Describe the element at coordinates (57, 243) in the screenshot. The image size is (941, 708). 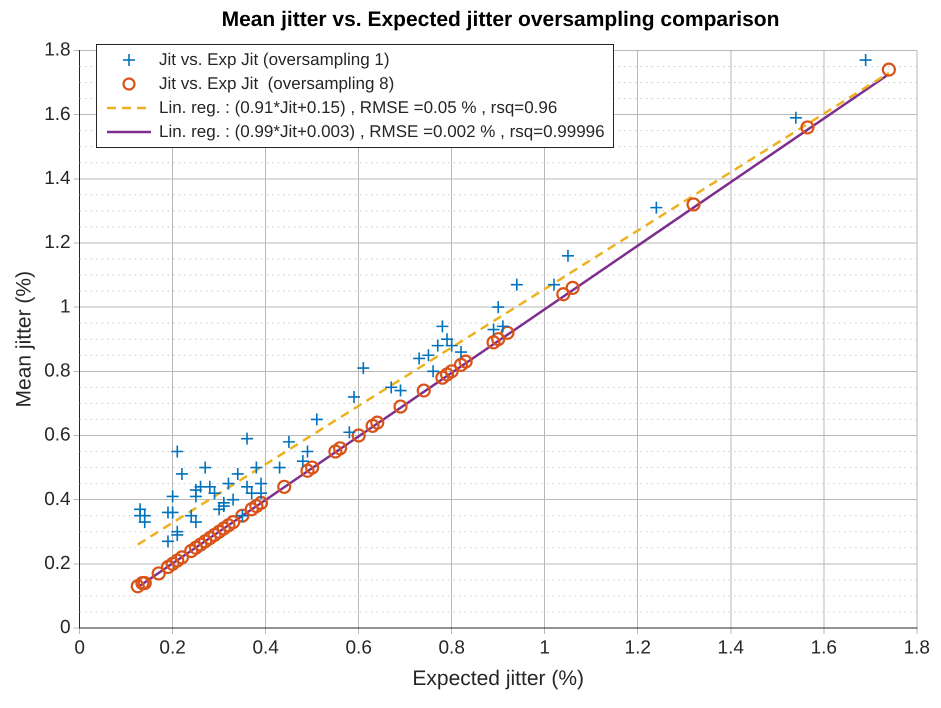
I see `y-tick-label: 1.2` at that location.